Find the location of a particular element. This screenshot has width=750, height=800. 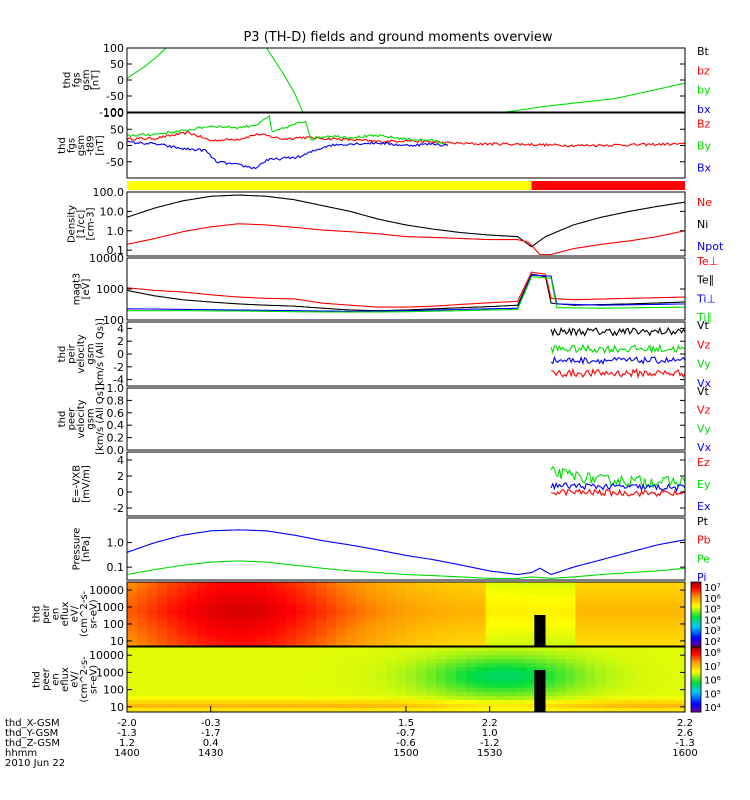

panel-frame is located at coordinates (406, 419).